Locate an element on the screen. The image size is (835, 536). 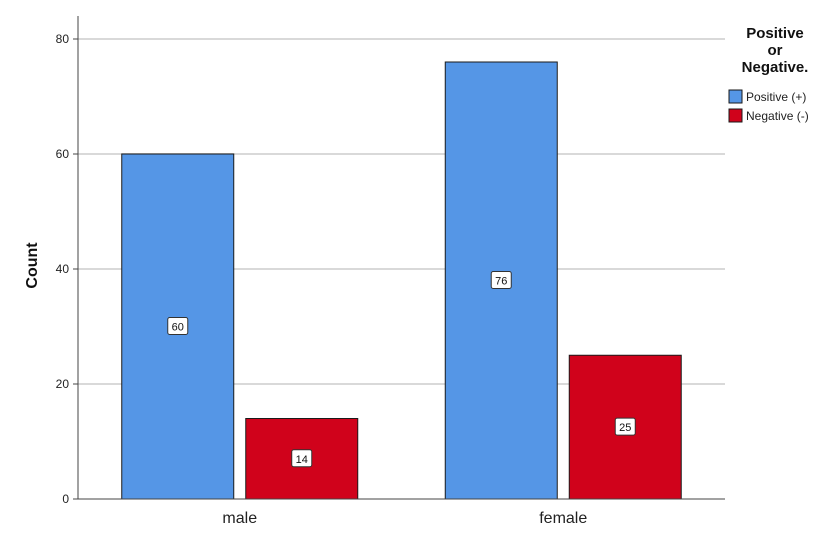
y-axis-ticks: 0 20 40 60 80 is located at coordinates (67, 269).